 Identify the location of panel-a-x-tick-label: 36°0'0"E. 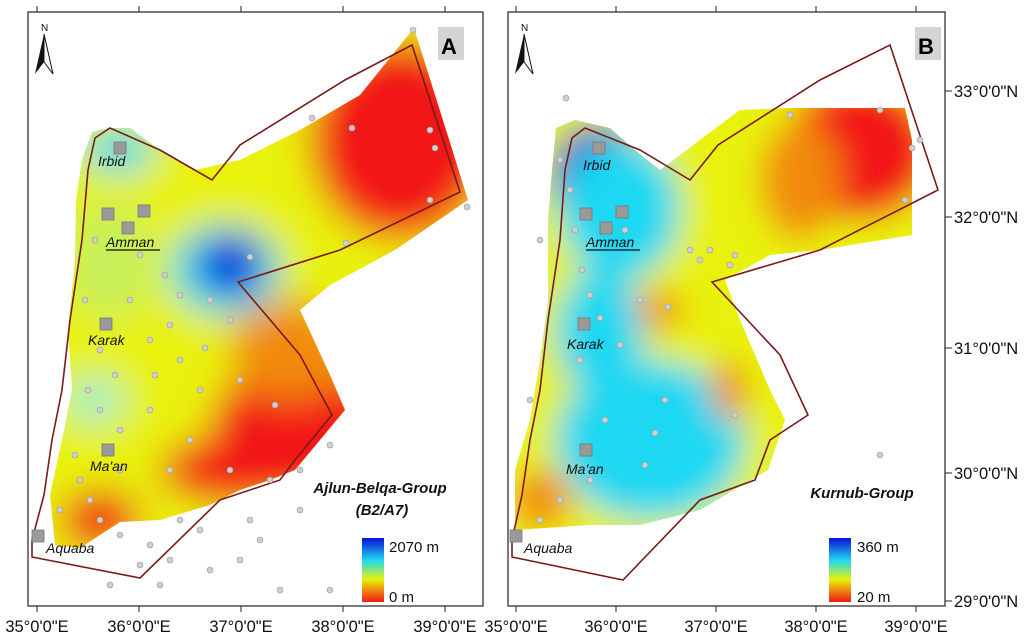
(138, 627).